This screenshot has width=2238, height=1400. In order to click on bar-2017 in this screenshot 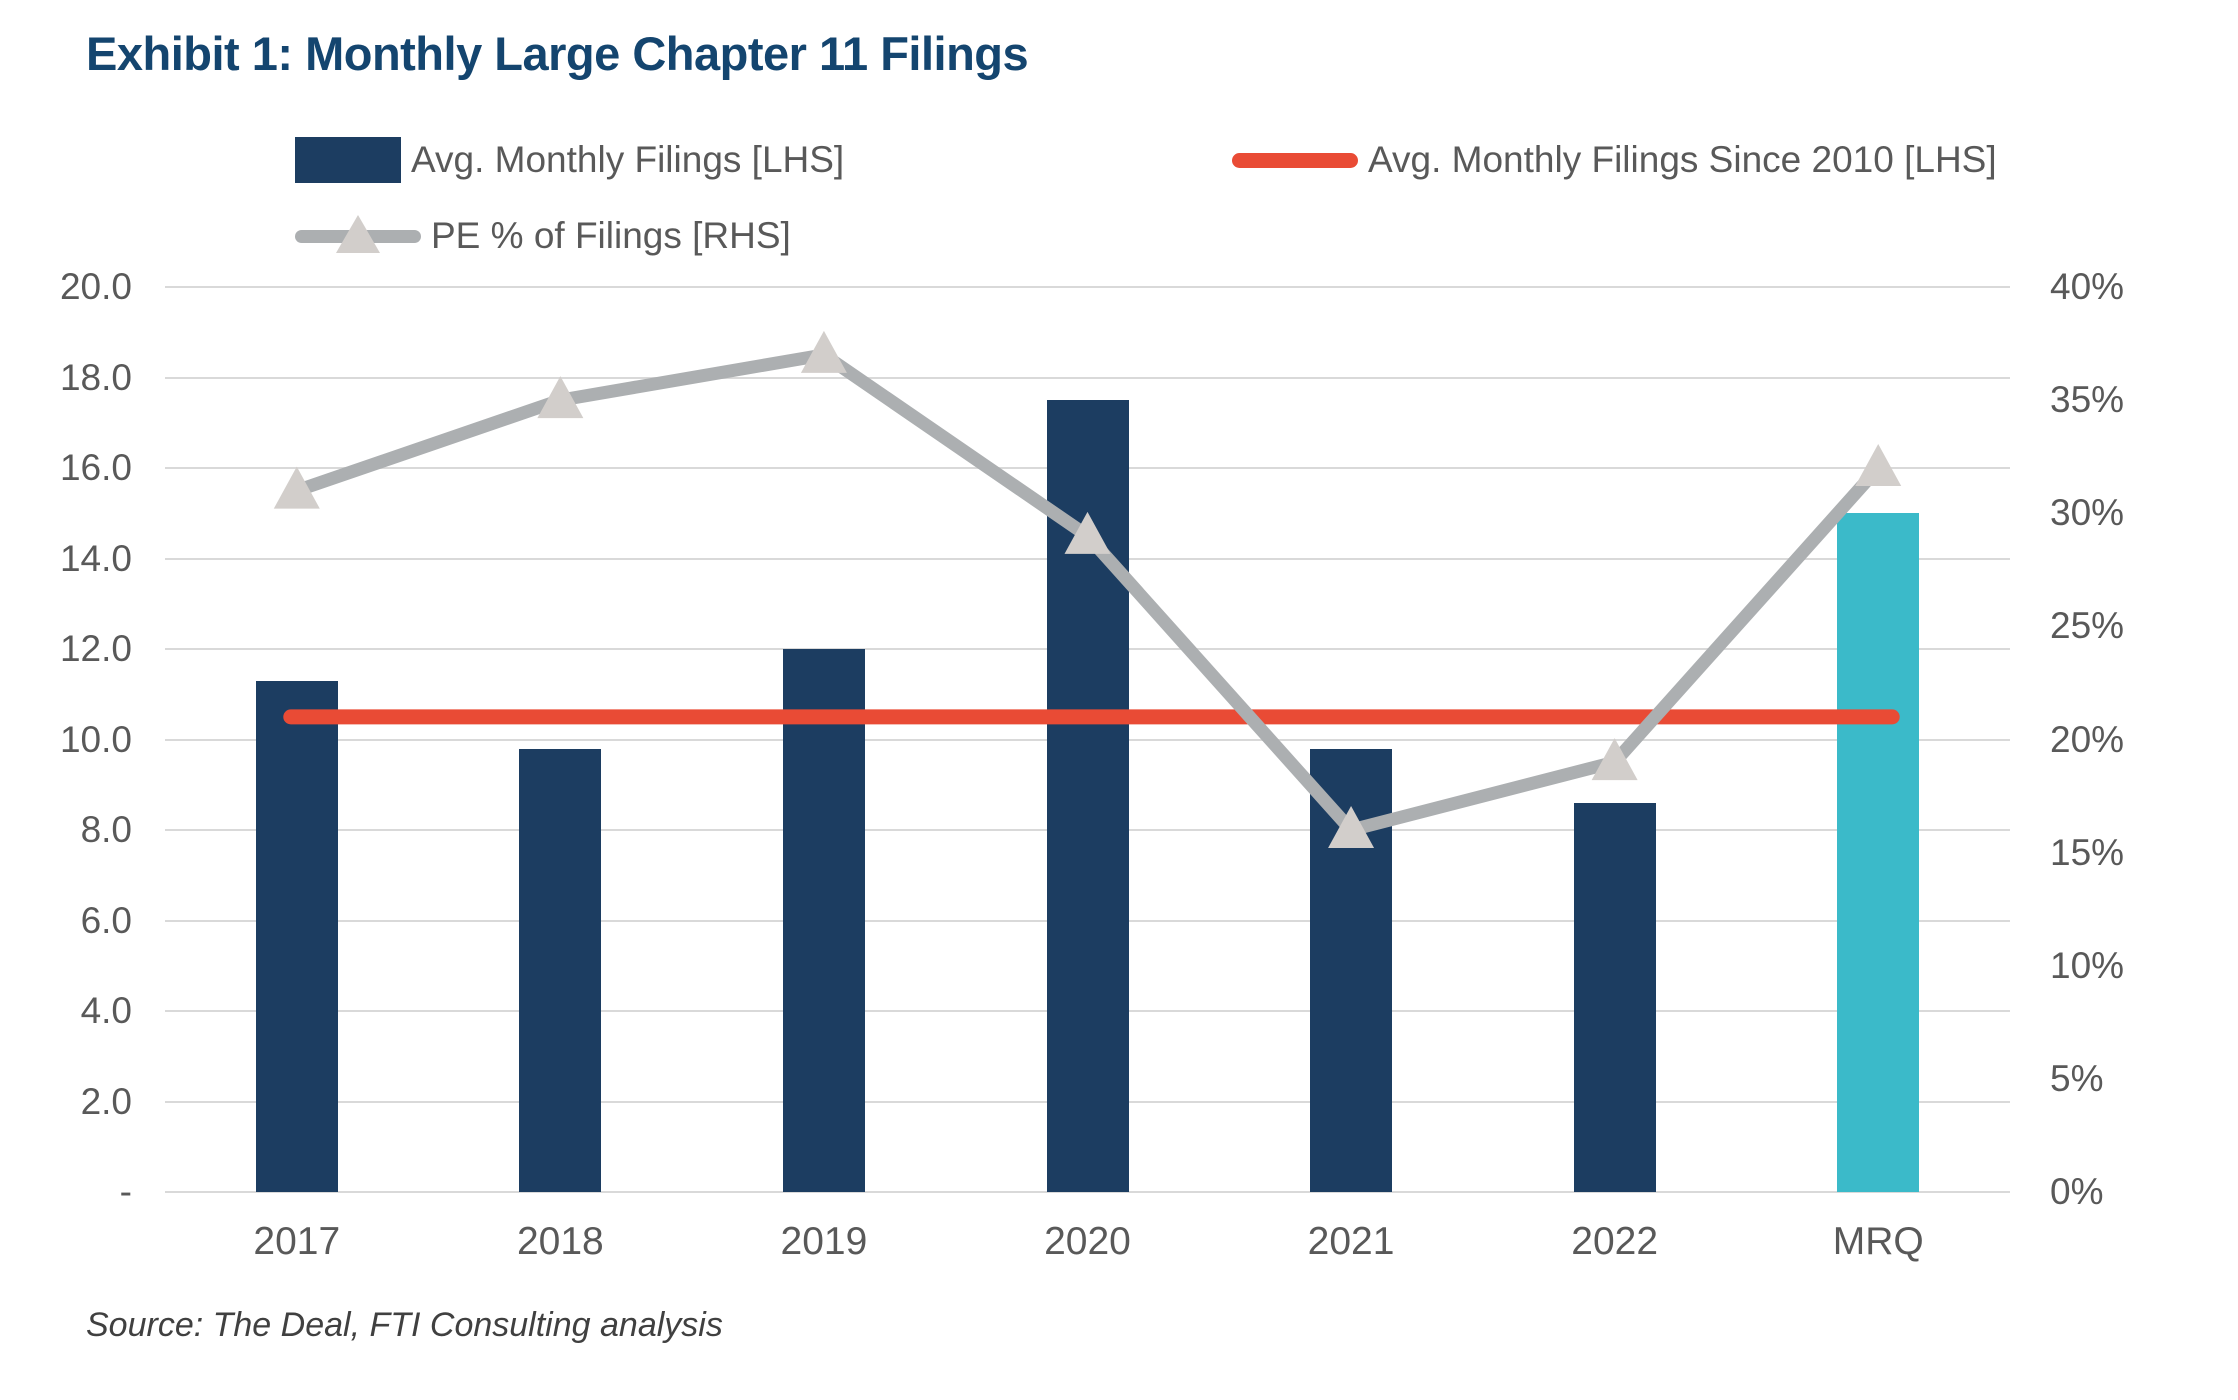, I will do `click(296, 936)`.